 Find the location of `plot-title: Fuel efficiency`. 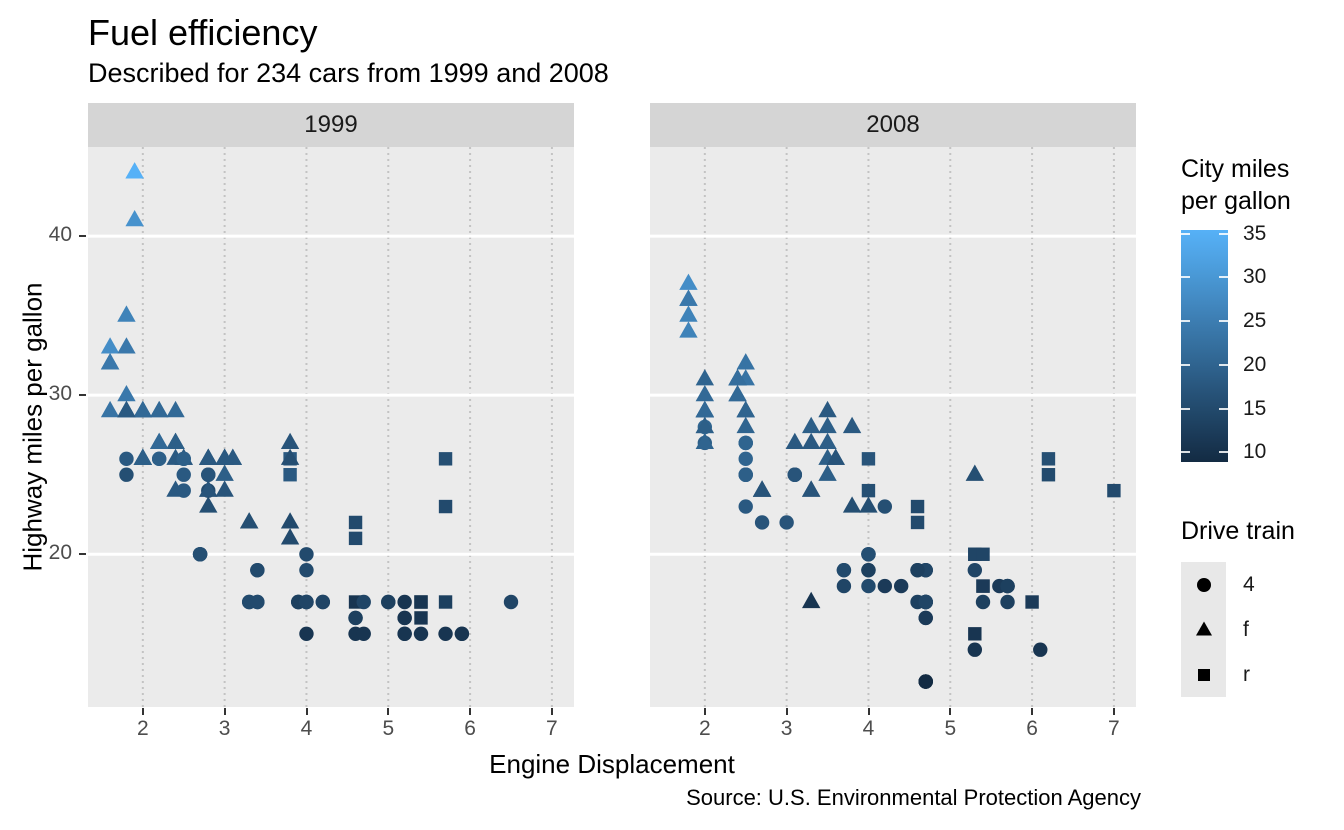

plot-title: Fuel efficiency is located at coordinates (203, 32).